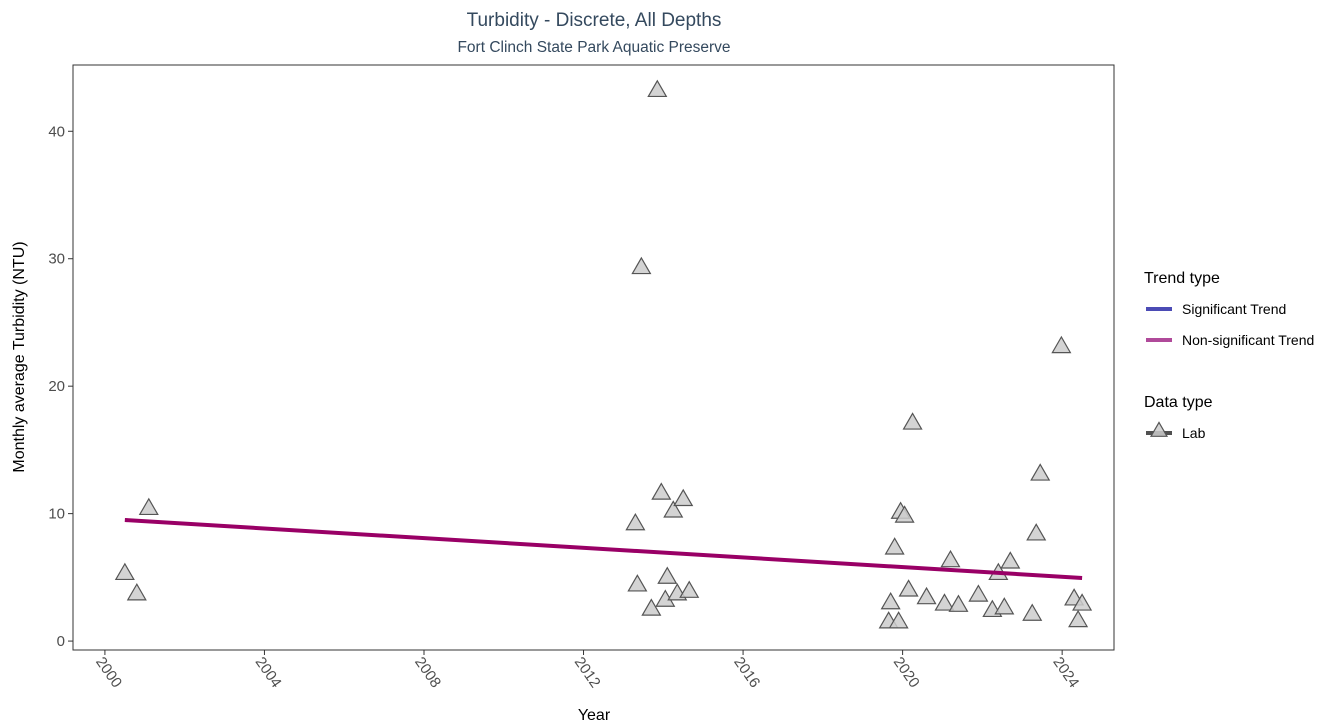  Describe the element at coordinates (1182, 278) in the screenshot. I see `legend-title: Trend type` at that location.